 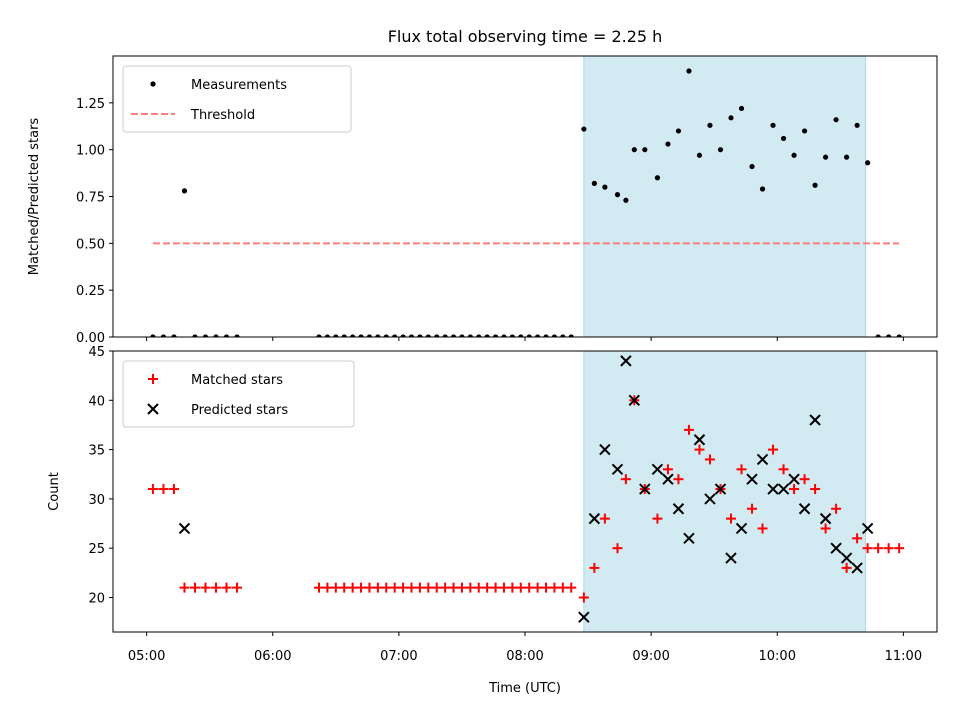 What do you see at coordinates (237, 380) in the screenshot?
I see `legend-label: Matched stars` at bounding box center [237, 380].